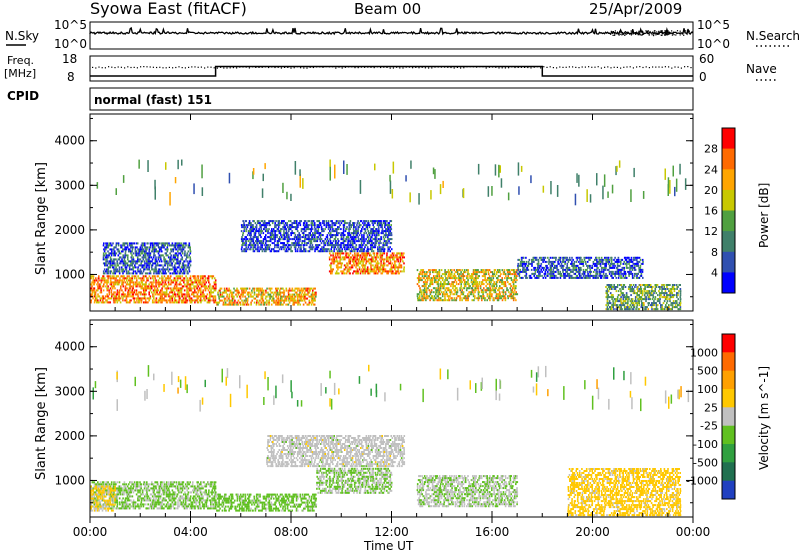 This screenshot has width=800, height=554. Describe the element at coordinates (391, 71) in the screenshot. I see `freq-line` at that location.